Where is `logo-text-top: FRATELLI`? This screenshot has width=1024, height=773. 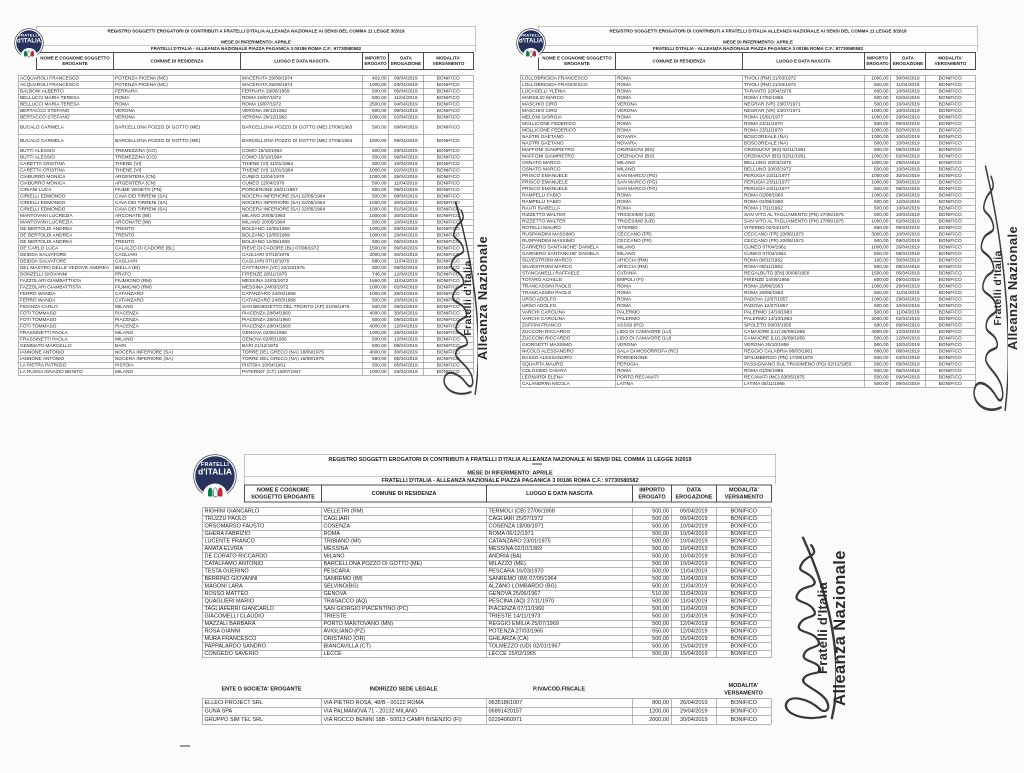
logo-text-top: FRATELLI is located at coordinates (531, 35).